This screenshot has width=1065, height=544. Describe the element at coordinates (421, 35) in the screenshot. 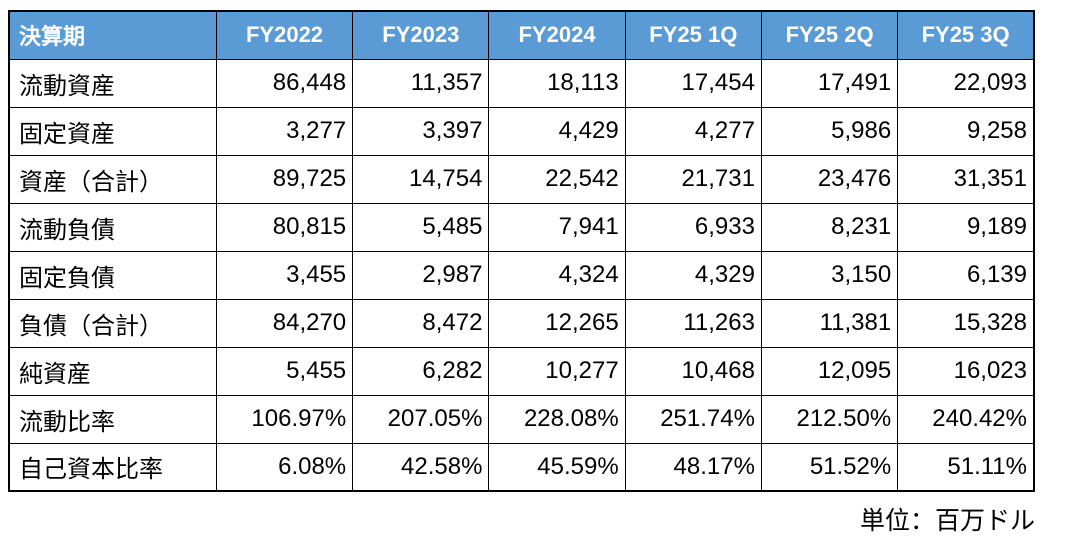

I see `header-cell-fiscal-term: FY2023` at that location.